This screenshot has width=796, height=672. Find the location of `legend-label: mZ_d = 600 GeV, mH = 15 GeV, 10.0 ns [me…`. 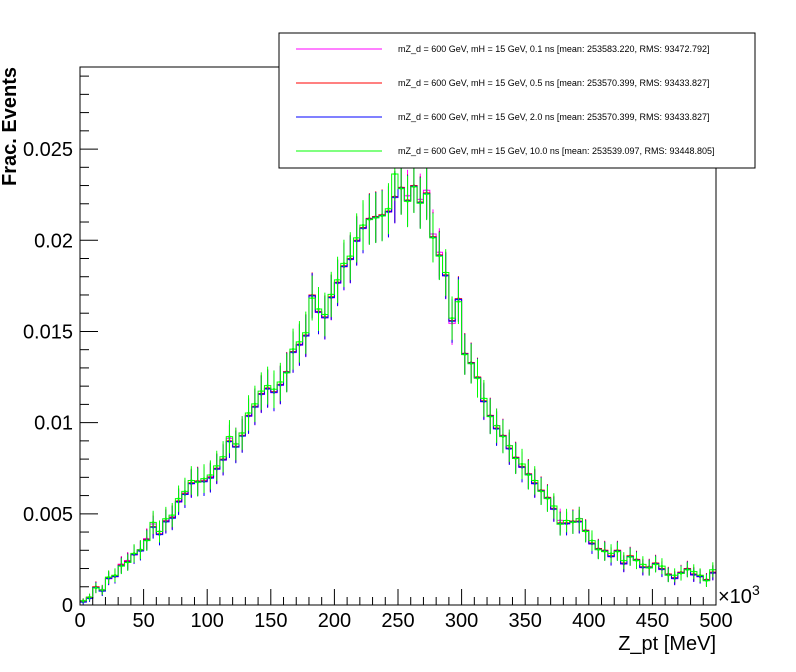

legend-label: mZ_d = 600 GeV, mH = 15 GeV, 10.0 ns [me… is located at coordinates (556, 151).